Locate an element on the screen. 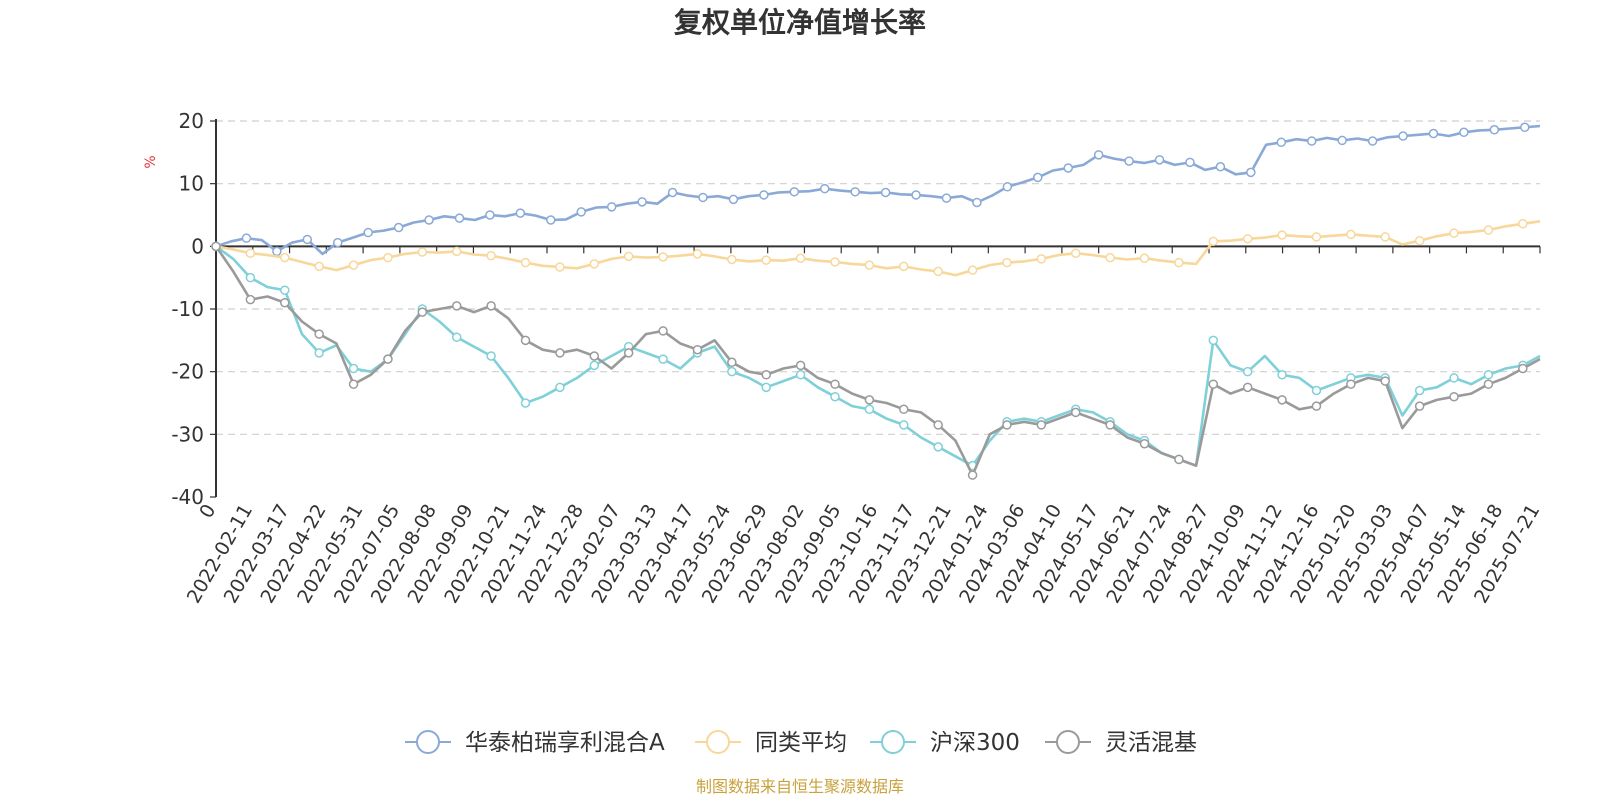 This screenshot has width=1600, height=804. y-tick-label: 10 is located at coordinates (191, 184).